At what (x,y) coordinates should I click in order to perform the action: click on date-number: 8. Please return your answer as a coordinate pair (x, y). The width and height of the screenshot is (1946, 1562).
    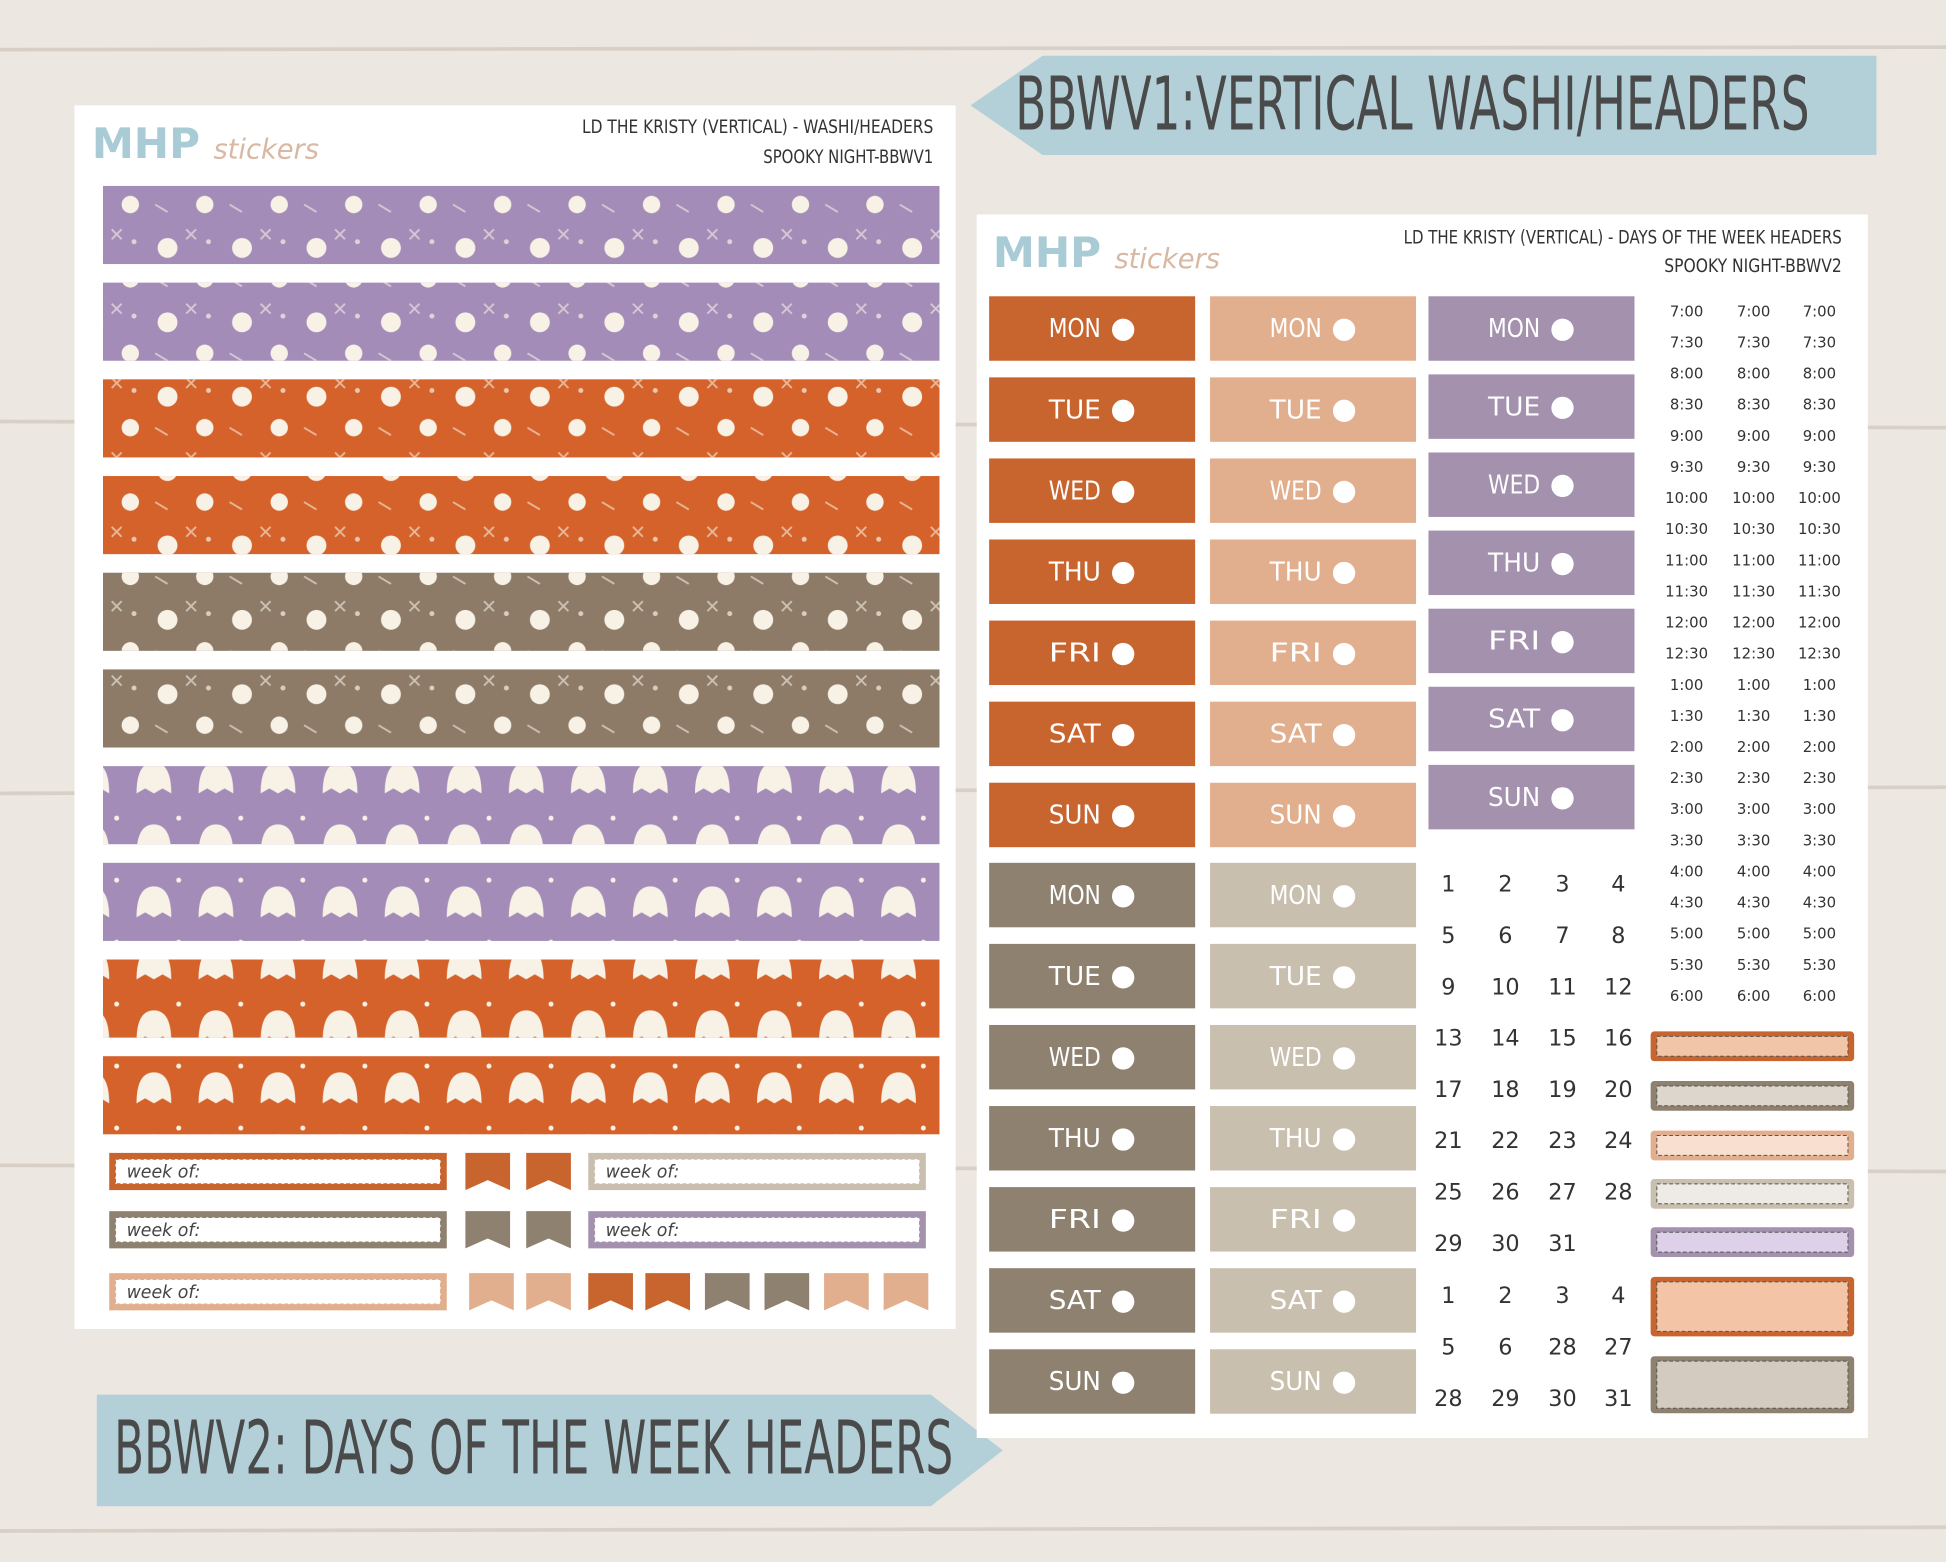
    Looking at the image, I should click on (1618, 936).